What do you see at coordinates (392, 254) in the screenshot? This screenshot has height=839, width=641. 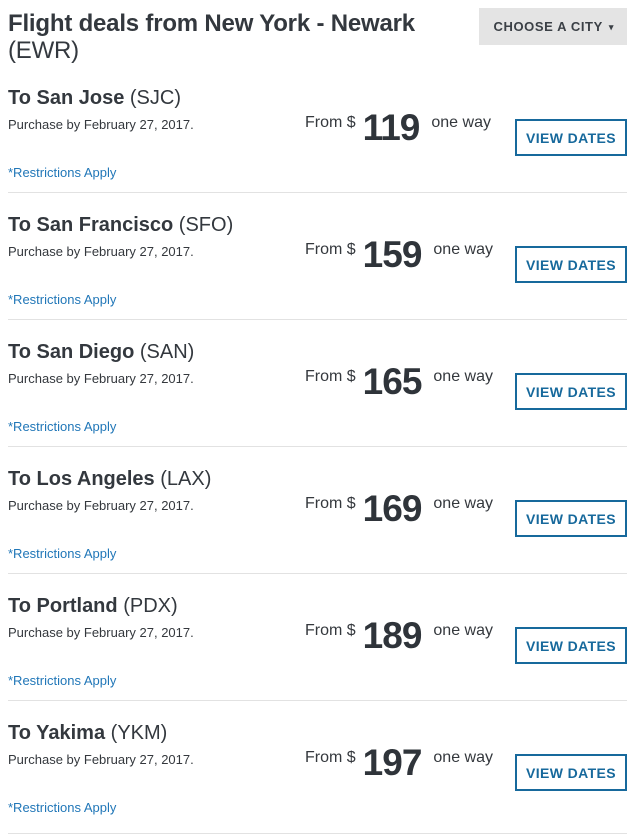 I see `price-amount: 159` at bounding box center [392, 254].